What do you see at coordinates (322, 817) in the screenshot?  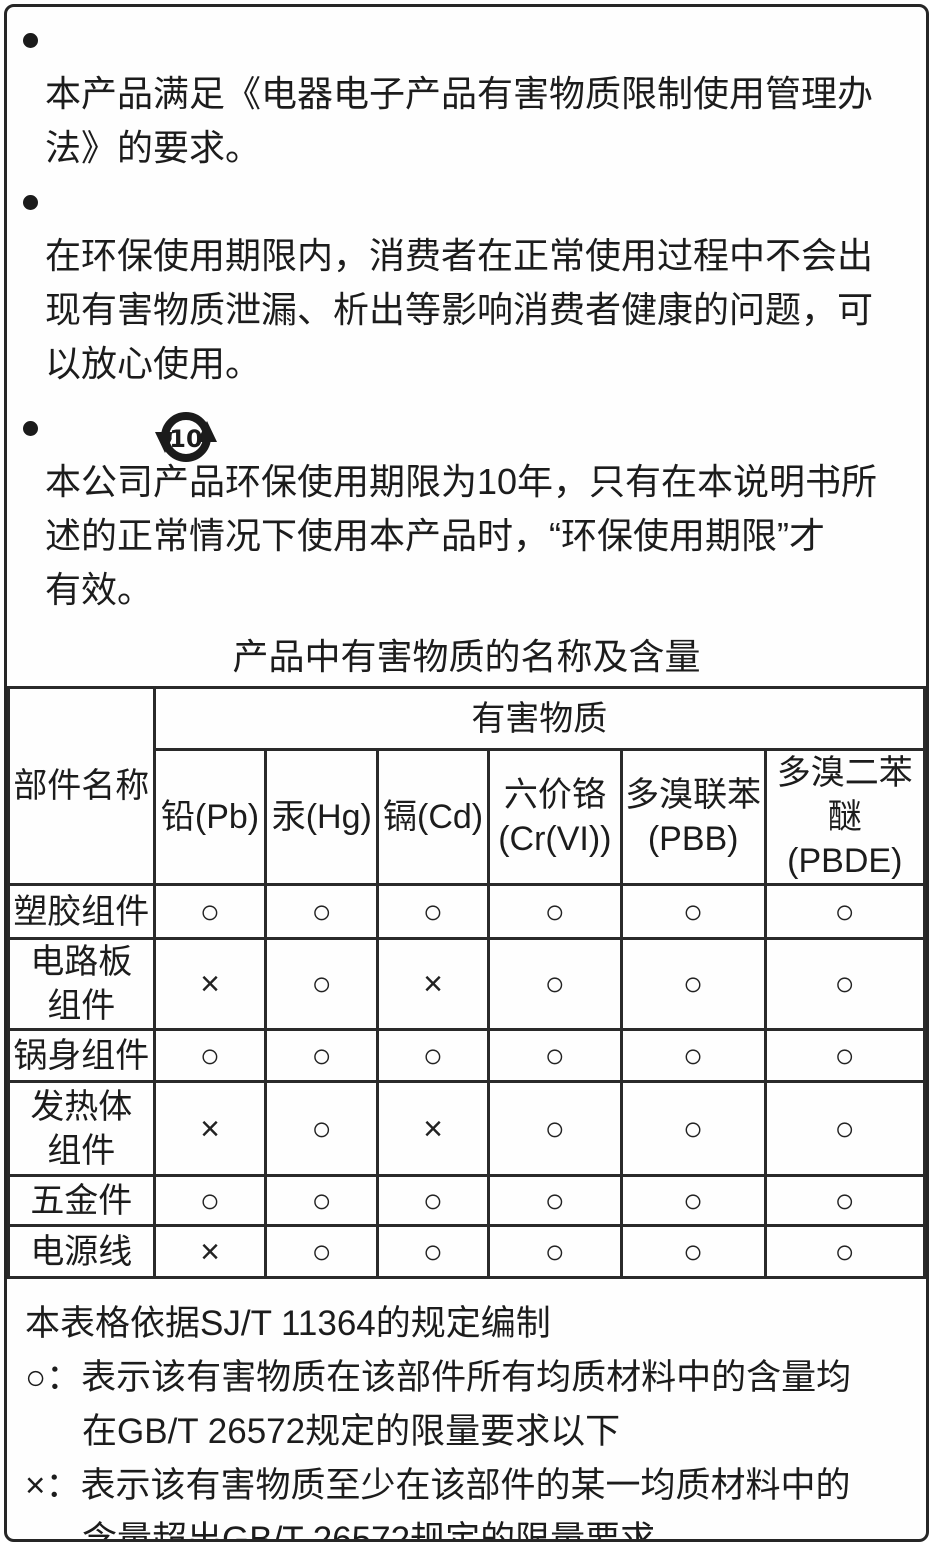 I see `header-mercury: 汞(Hg)` at bounding box center [322, 817].